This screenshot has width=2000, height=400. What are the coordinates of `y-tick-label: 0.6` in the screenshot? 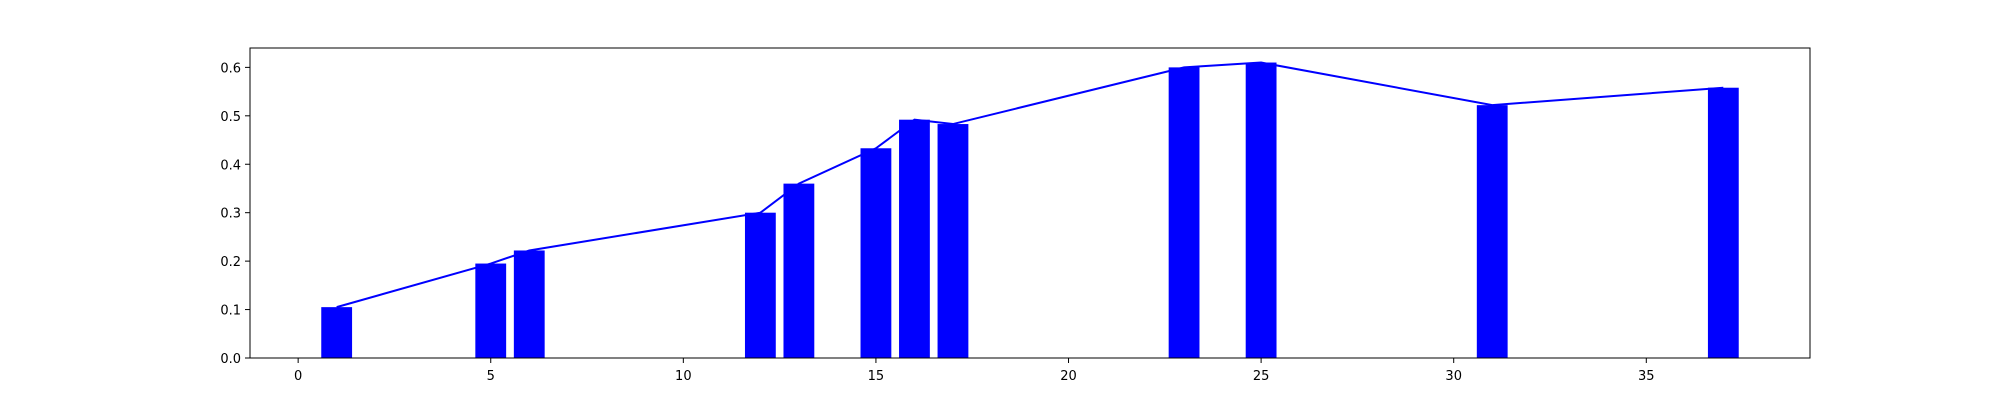 It's located at (230, 68).